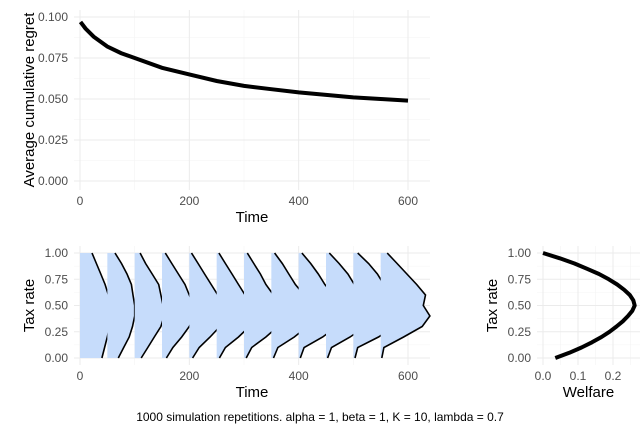  I want to click on regret-line, so click(243, 61).